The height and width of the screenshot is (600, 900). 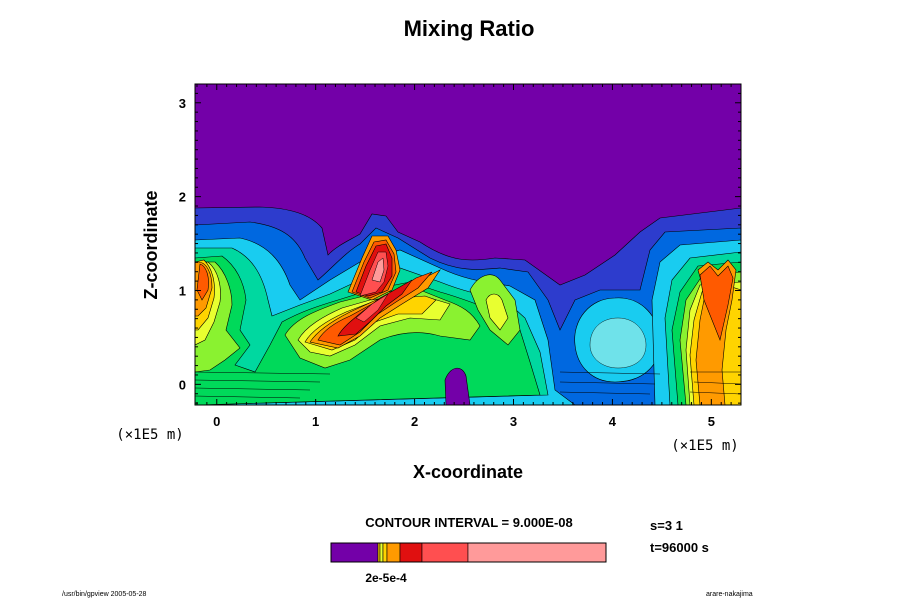 What do you see at coordinates (679, 547) in the screenshot?
I see `time-label: t=96000 s` at bounding box center [679, 547].